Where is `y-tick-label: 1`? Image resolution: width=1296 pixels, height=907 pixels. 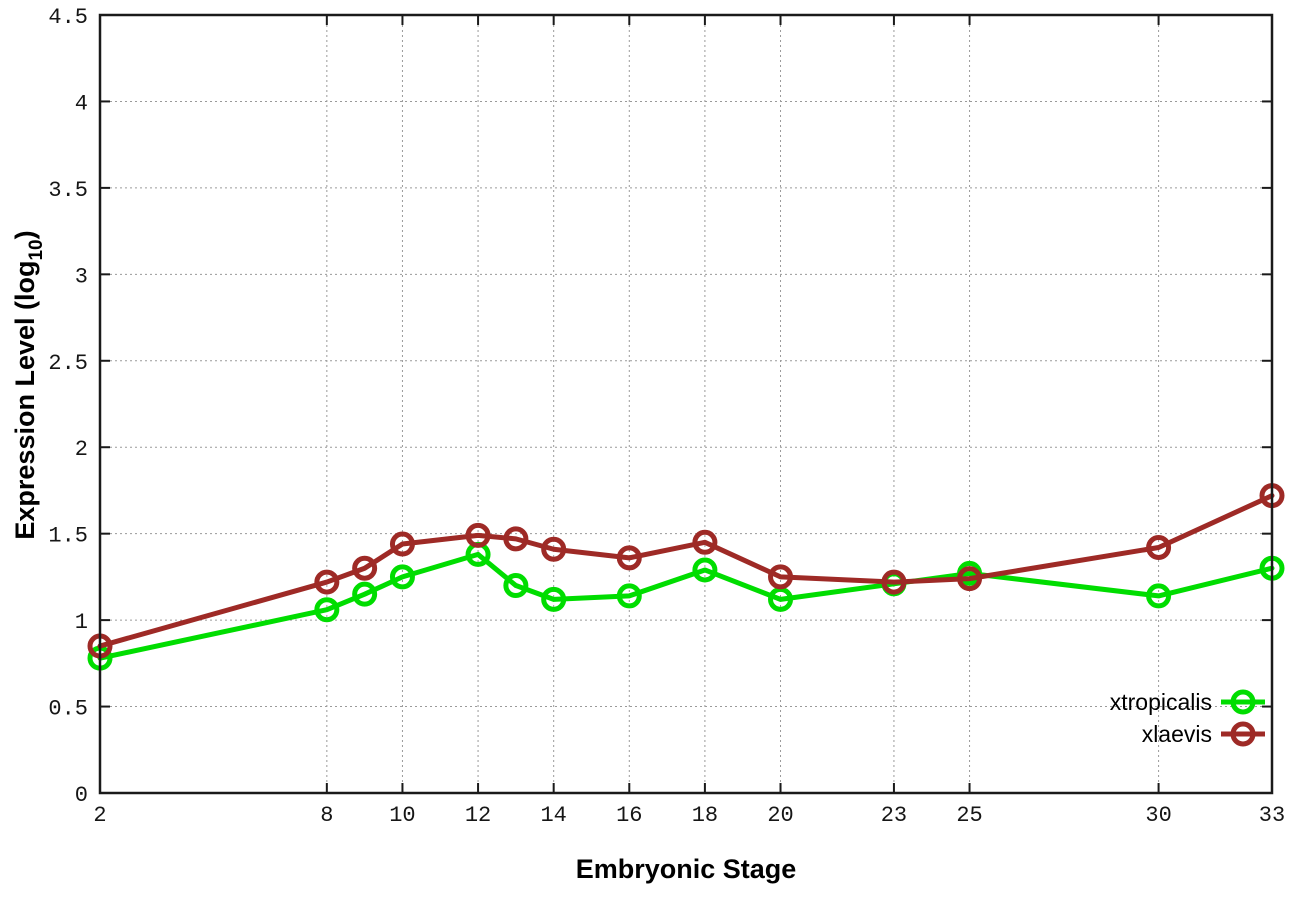 y-tick-label: 1 is located at coordinates (81, 622).